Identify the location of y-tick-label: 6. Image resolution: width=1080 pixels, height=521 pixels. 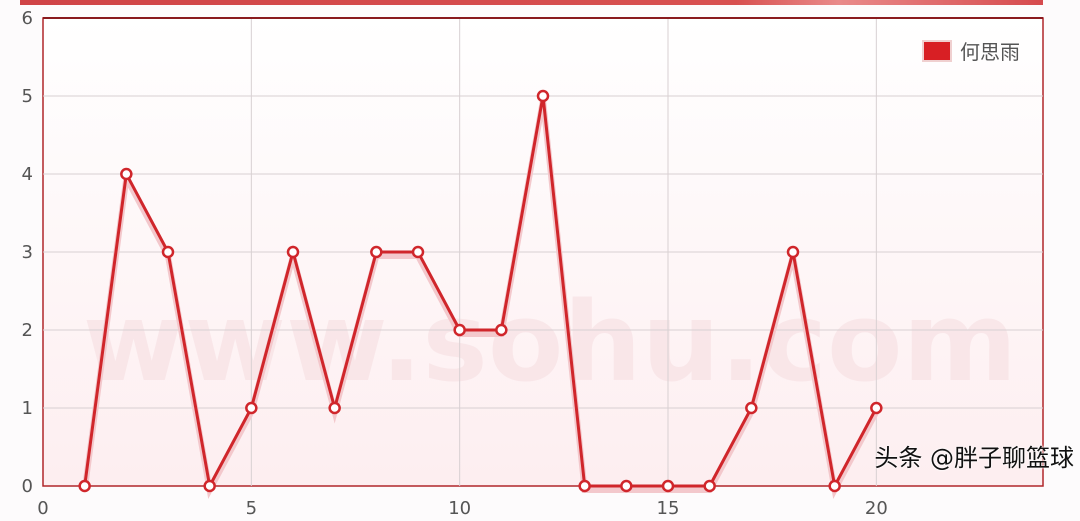
(27, 18).